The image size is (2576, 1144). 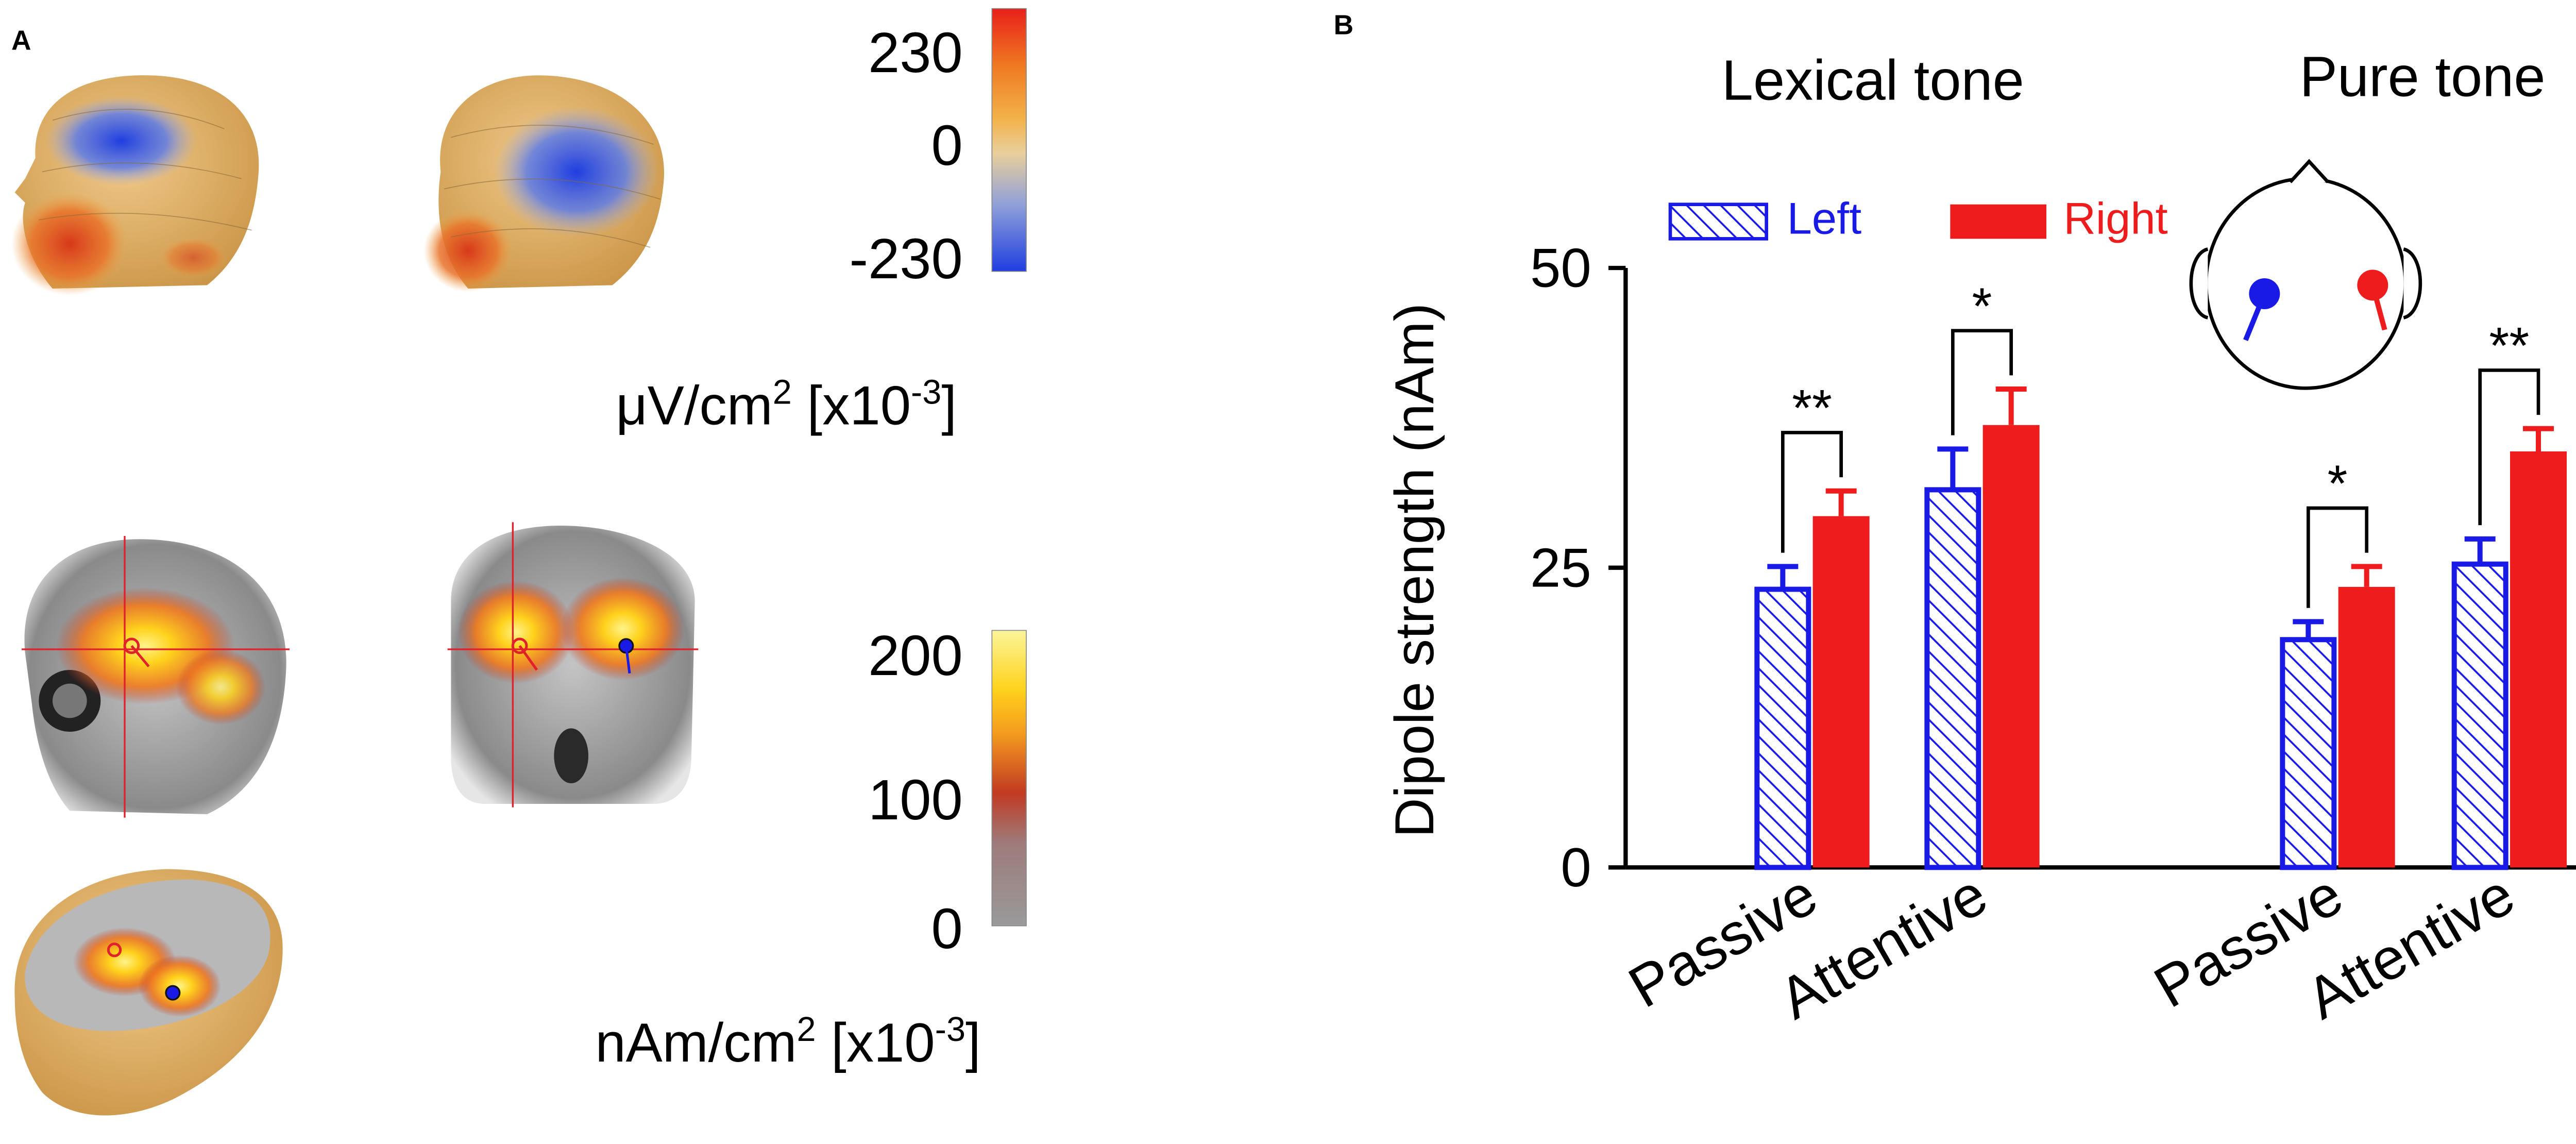 I want to click on panel-b-label: B, so click(x=1344, y=25).